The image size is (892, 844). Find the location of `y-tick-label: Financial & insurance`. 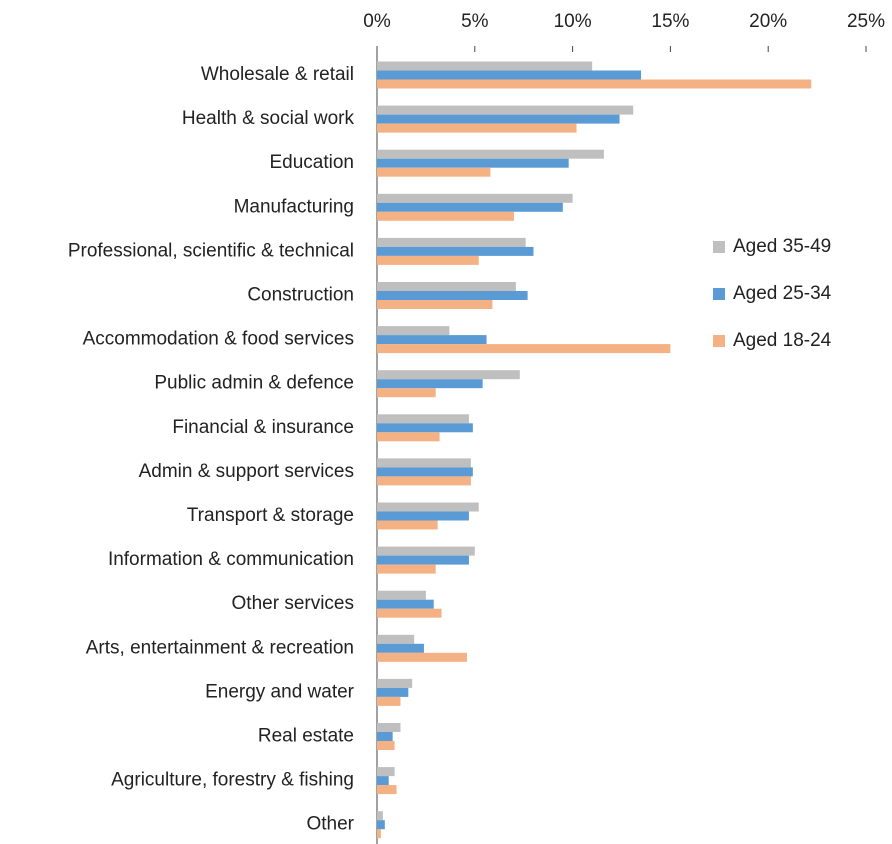

y-tick-label: Financial & insurance is located at coordinates (263, 427).